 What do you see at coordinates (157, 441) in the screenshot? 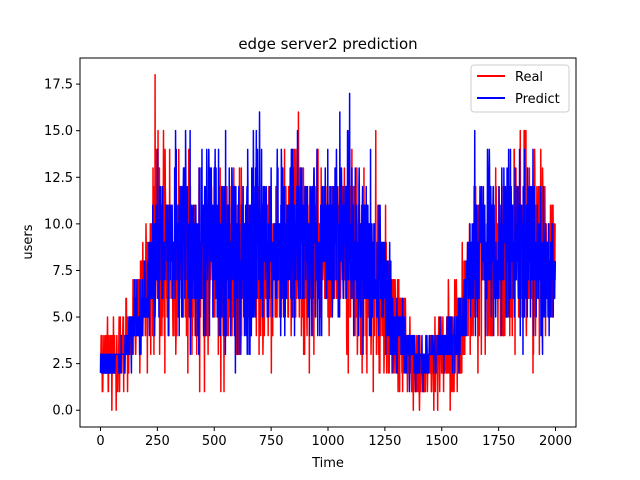
I see `x-tick-label: 250` at bounding box center [157, 441].